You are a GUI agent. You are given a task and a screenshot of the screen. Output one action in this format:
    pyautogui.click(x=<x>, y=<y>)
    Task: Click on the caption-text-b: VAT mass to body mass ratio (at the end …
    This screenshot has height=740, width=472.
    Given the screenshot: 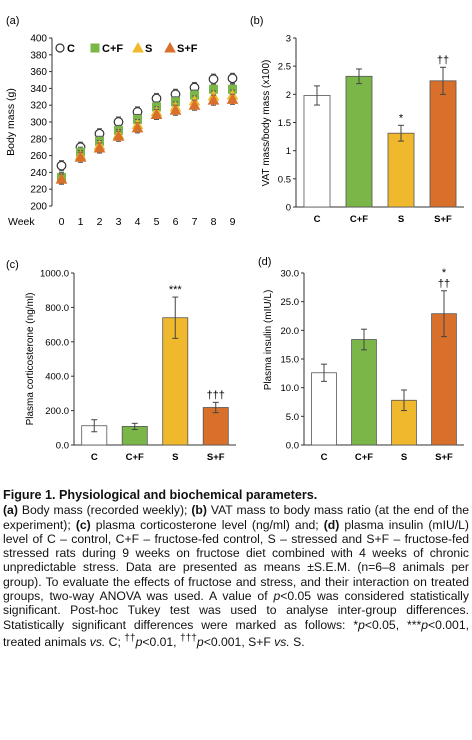 What is the action you would take?
    pyautogui.click(x=236, y=517)
    